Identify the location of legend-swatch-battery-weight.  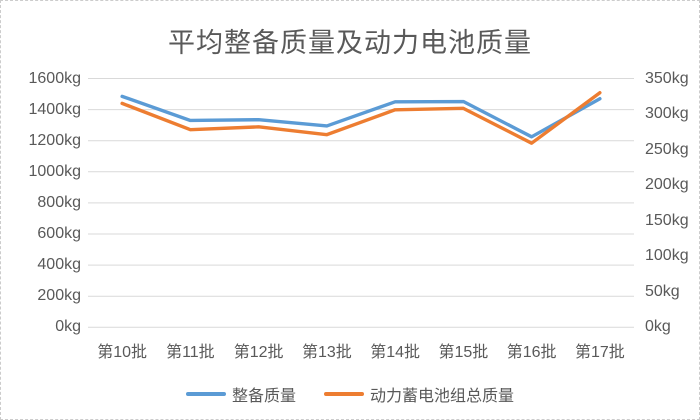
(344, 394).